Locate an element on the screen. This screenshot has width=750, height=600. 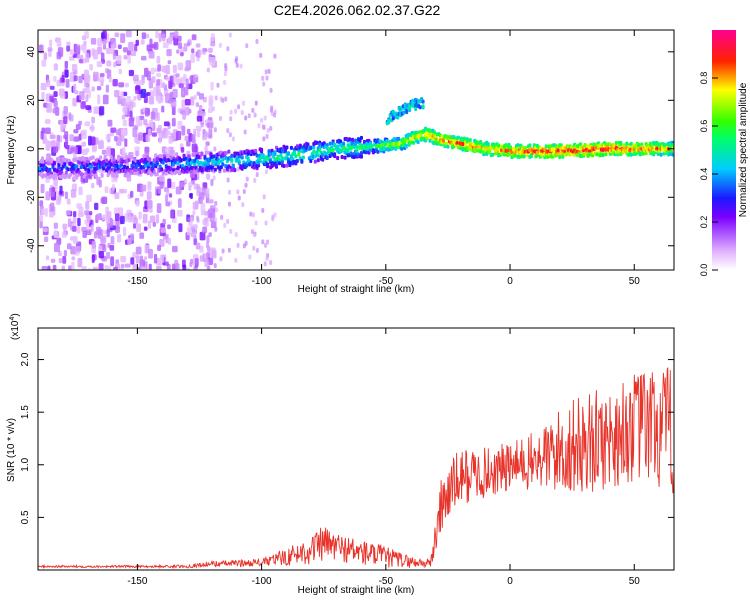
x-tick-label: 50 is located at coordinates (635, 281).